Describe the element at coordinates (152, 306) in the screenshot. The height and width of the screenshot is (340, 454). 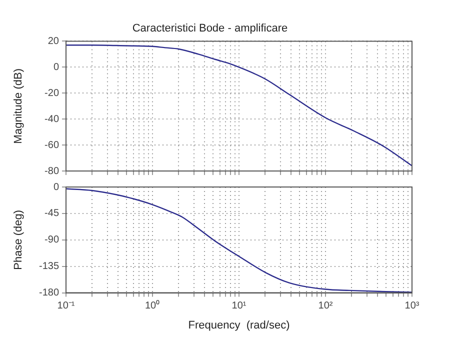
I see `x-tick-label: 10⁰` at that location.